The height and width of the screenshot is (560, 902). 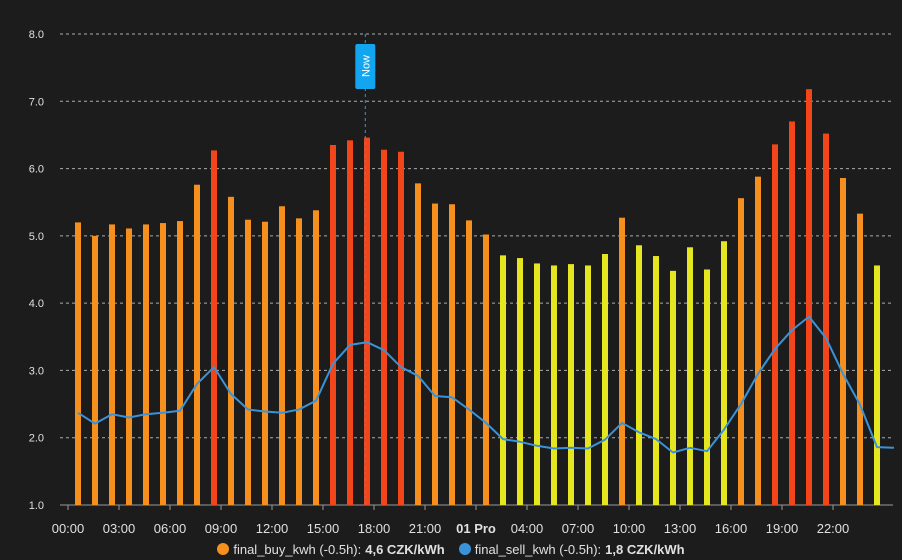 What do you see at coordinates (221, 528) in the screenshot?
I see `x-tick-label: 09:00` at bounding box center [221, 528].